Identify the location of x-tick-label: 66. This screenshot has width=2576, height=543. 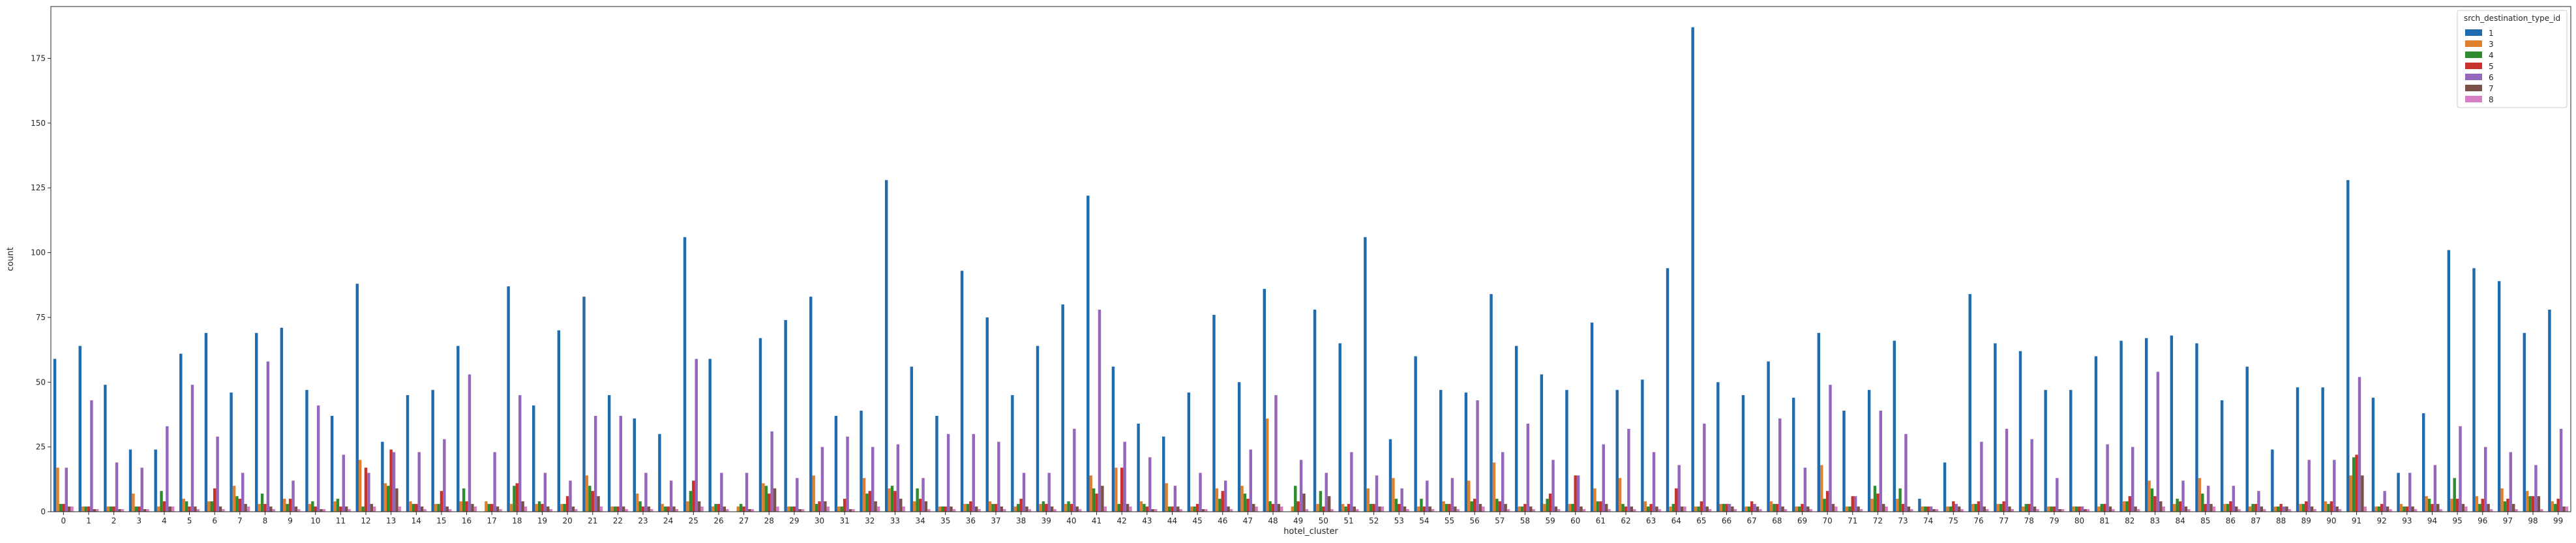
(1726, 520).